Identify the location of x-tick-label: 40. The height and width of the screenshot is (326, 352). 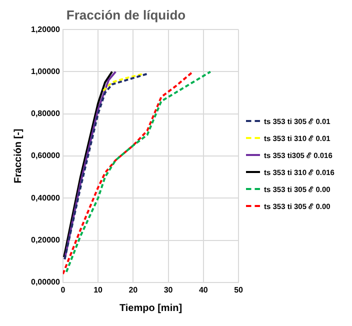
(203, 289).